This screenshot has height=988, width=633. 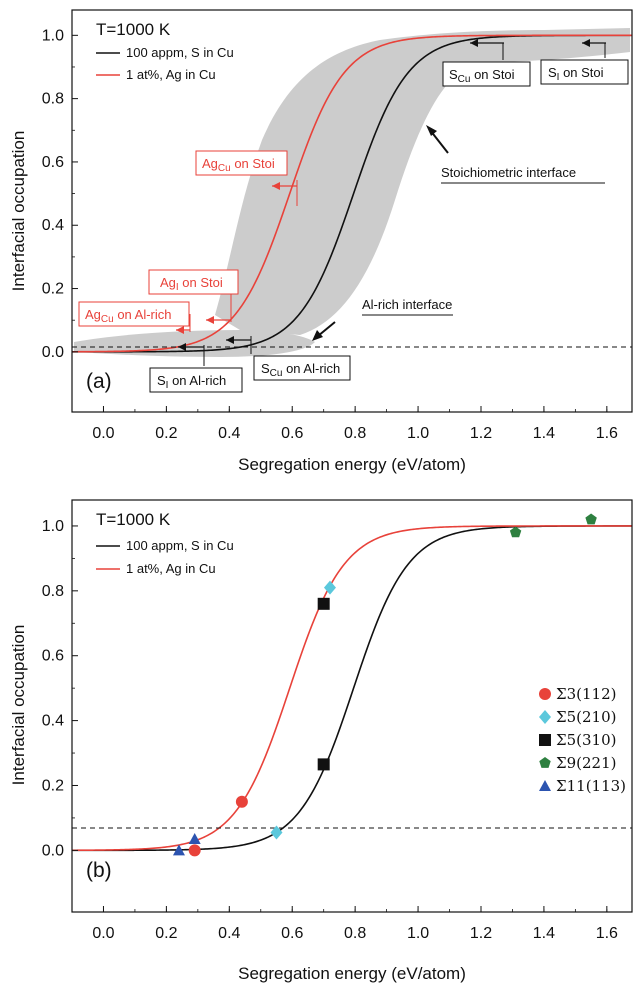 I want to click on ag1-stoi-box, so click(x=193, y=282).